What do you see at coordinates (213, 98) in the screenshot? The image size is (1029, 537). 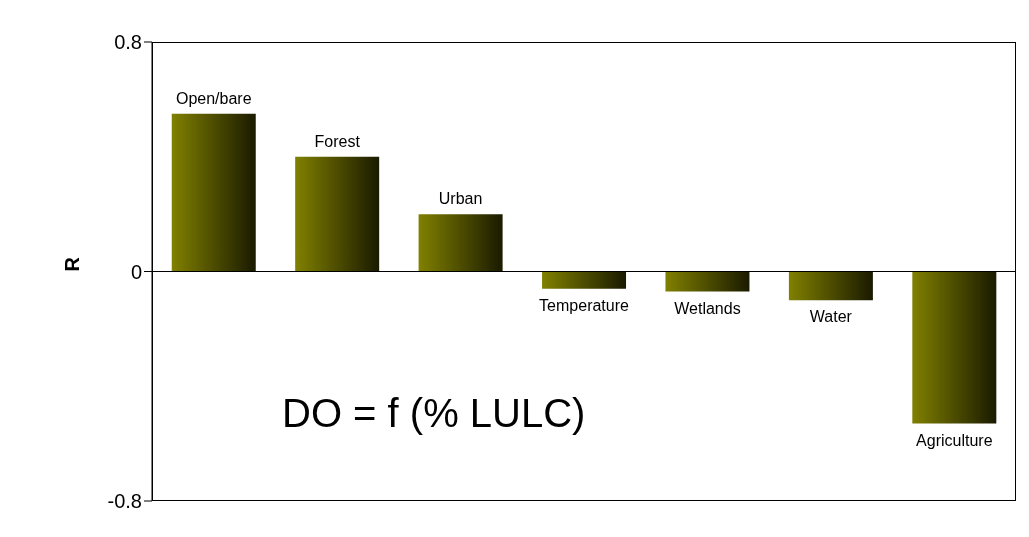 I see `x-tick-label: Open/bare` at bounding box center [213, 98].